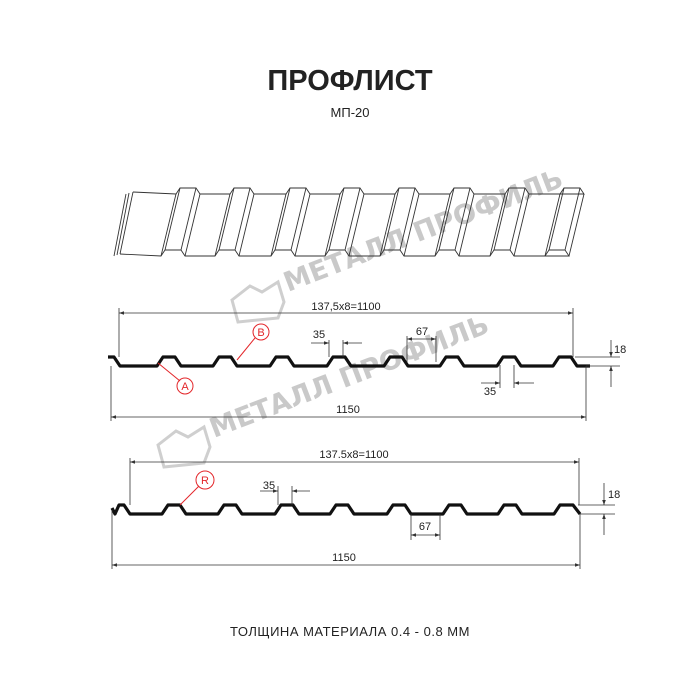 This screenshot has width=700, height=700. I want to click on material-thickness-note: ТОЛЩИНА МАТЕРИАЛА 0.4 - 0.8 ММ, so click(350, 631).